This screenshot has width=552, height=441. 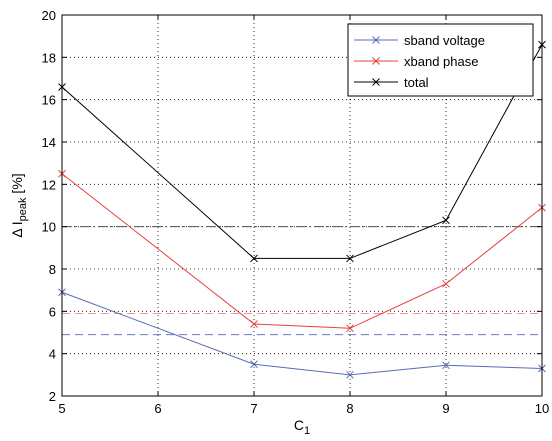 I want to click on y-tick-label: 10, so click(x=49, y=227).